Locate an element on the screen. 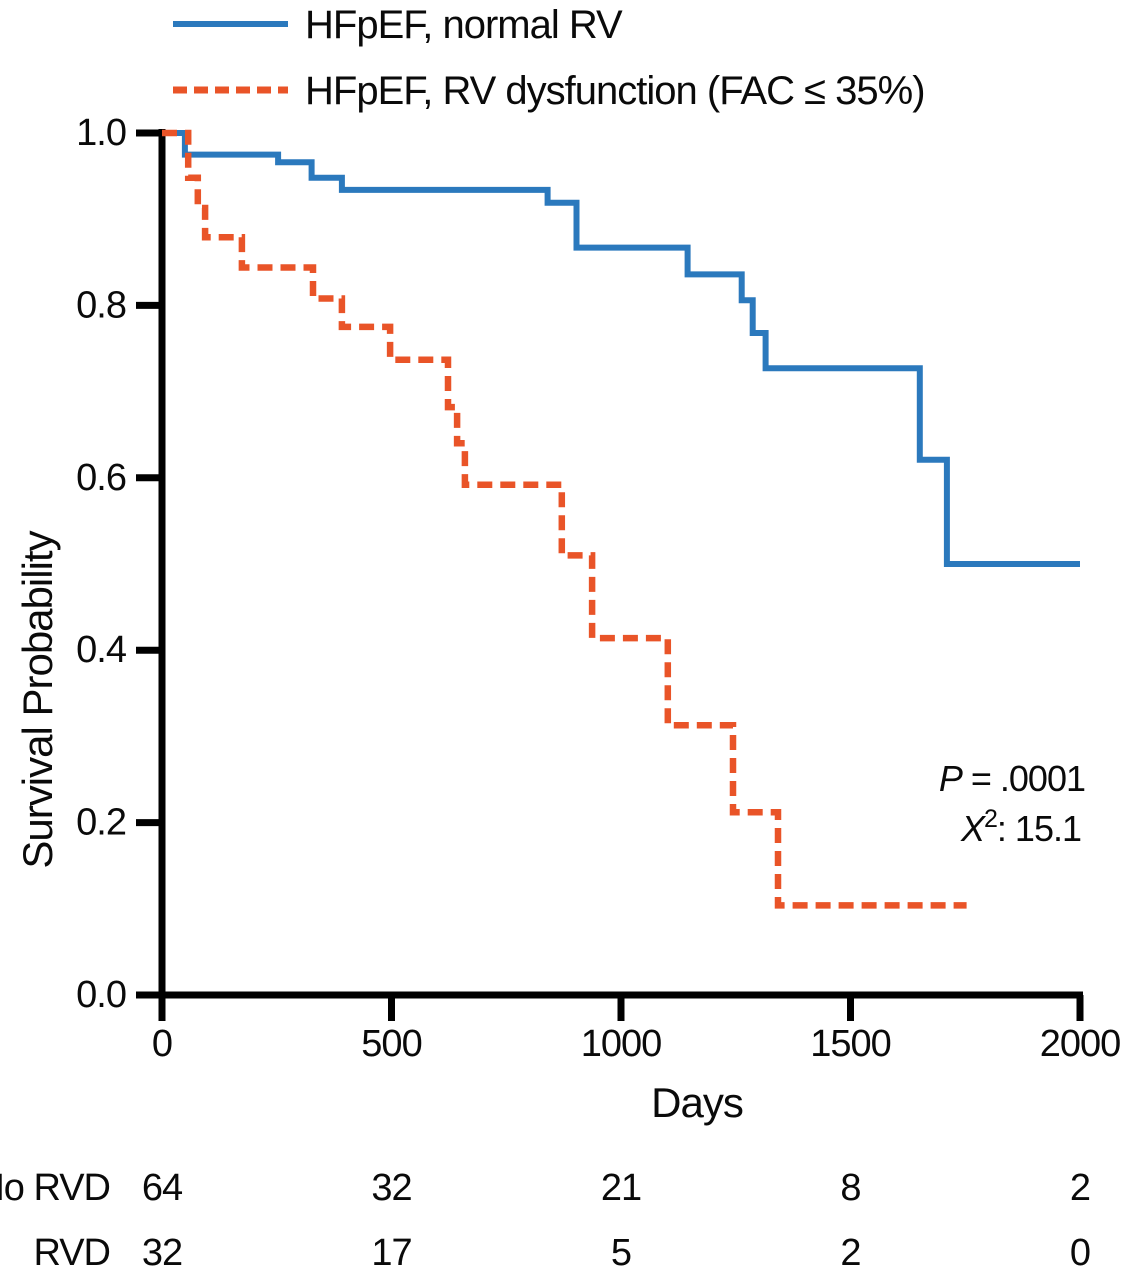 This screenshot has height=1280, width=1121. x-tick-label: 1500 is located at coordinates (850, 1044).